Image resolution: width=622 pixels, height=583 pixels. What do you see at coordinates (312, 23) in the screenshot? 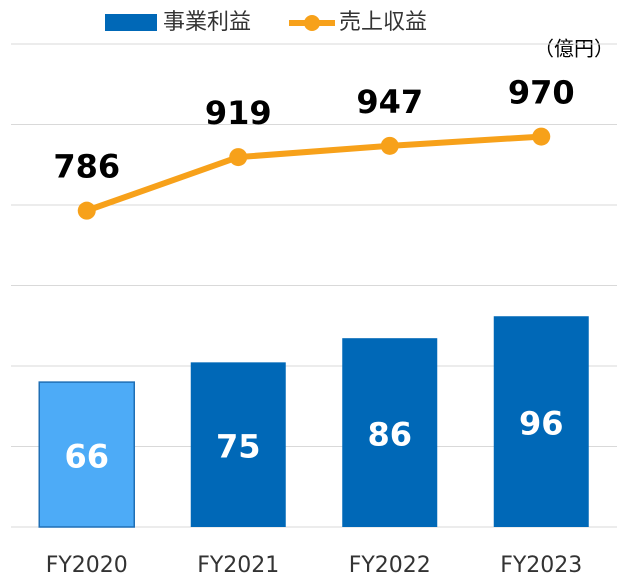
I see `legend-marker` at bounding box center [312, 23].